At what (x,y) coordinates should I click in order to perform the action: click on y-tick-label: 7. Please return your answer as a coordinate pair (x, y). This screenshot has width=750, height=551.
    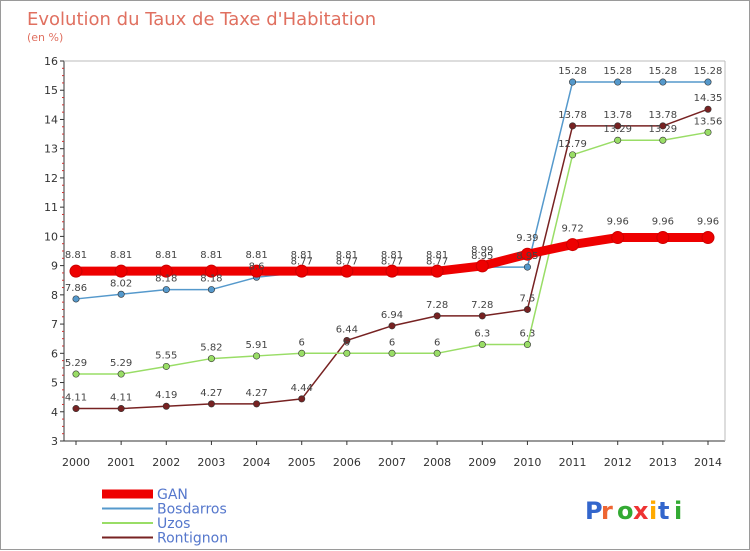
    Looking at the image, I should click on (54, 324).